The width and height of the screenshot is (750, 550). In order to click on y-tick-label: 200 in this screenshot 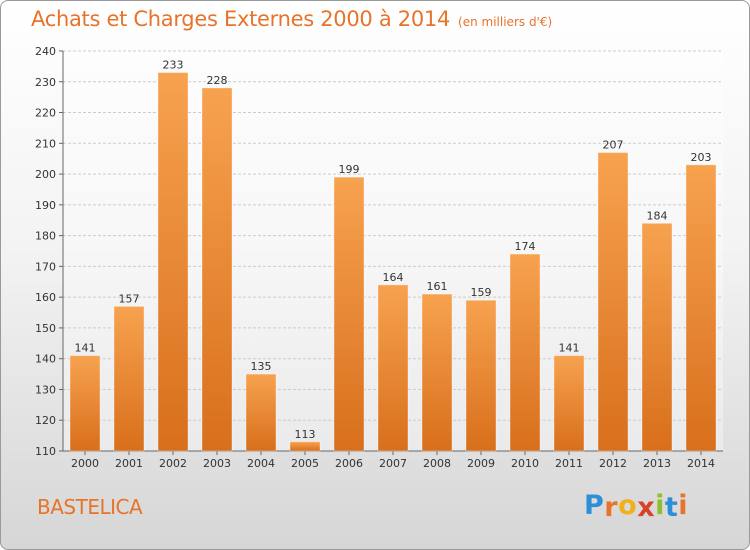, I will do `click(45, 174)`.